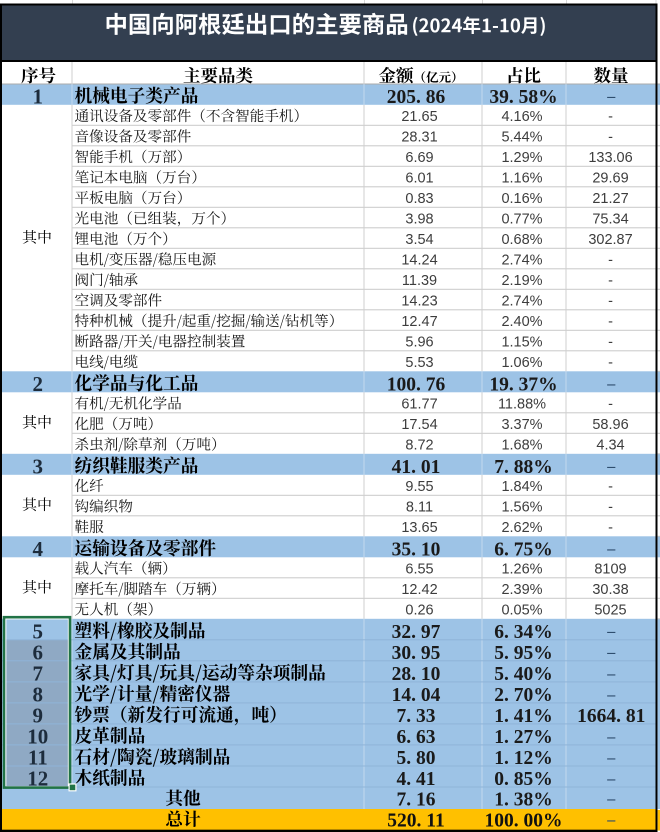 This screenshot has width=660, height=832. What do you see at coordinates (419, 487) in the screenshot?
I see `svg-text: 9.55` at bounding box center [419, 487].